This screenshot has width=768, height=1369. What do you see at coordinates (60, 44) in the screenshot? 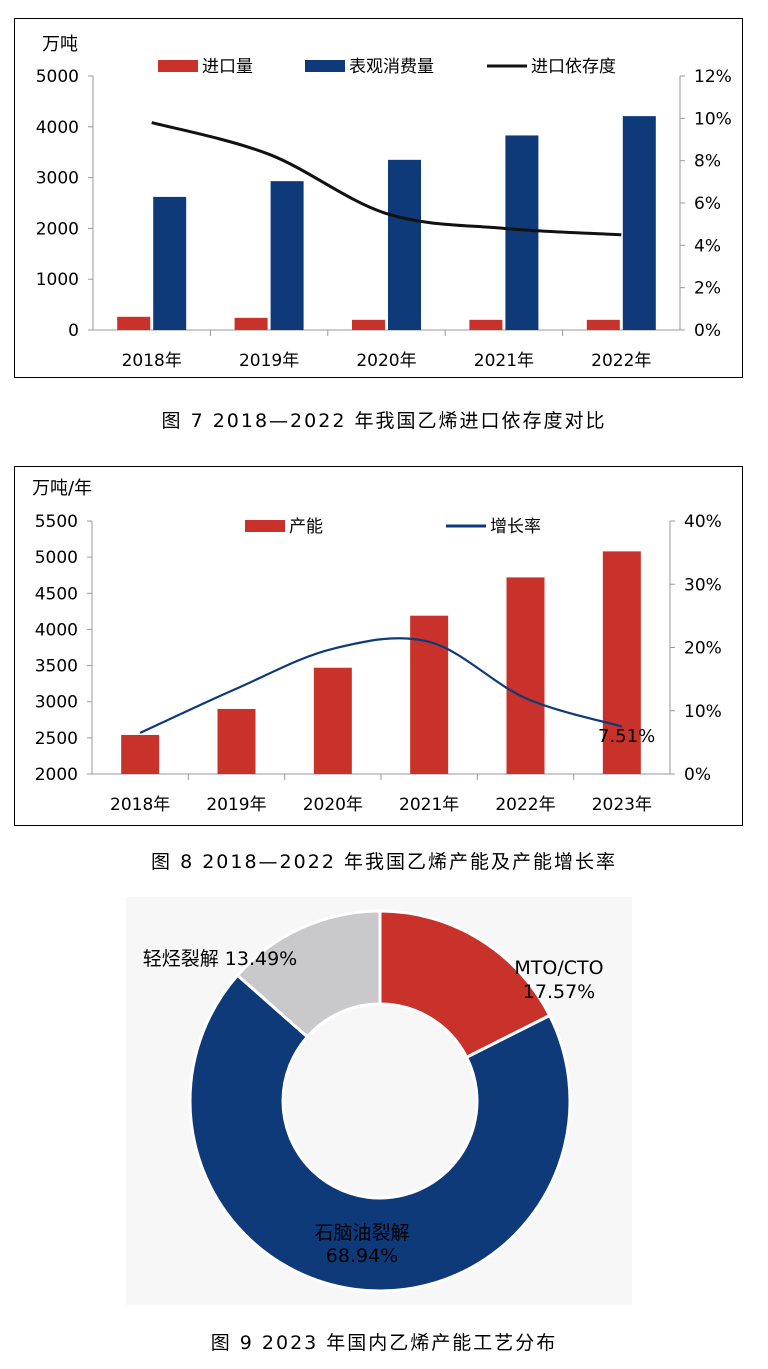
I see `y-axis-label: 万吨` at bounding box center [60, 44].